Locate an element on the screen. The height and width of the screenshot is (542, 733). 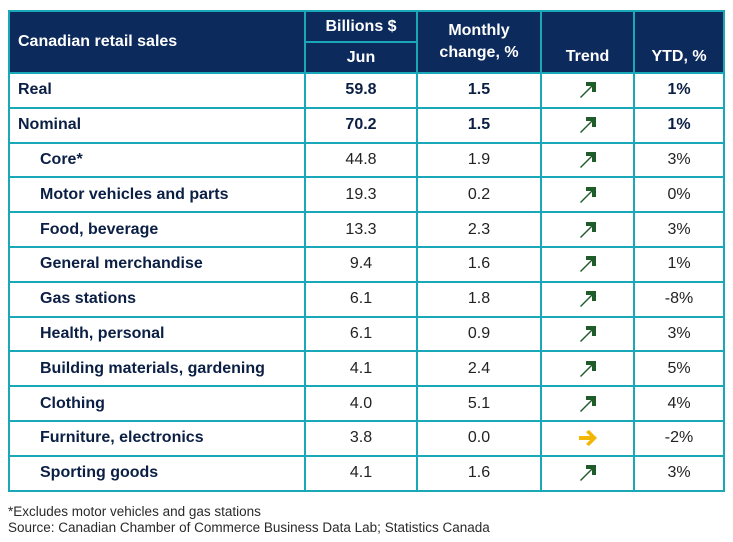
row-label: Health, personal is located at coordinates (157, 334).